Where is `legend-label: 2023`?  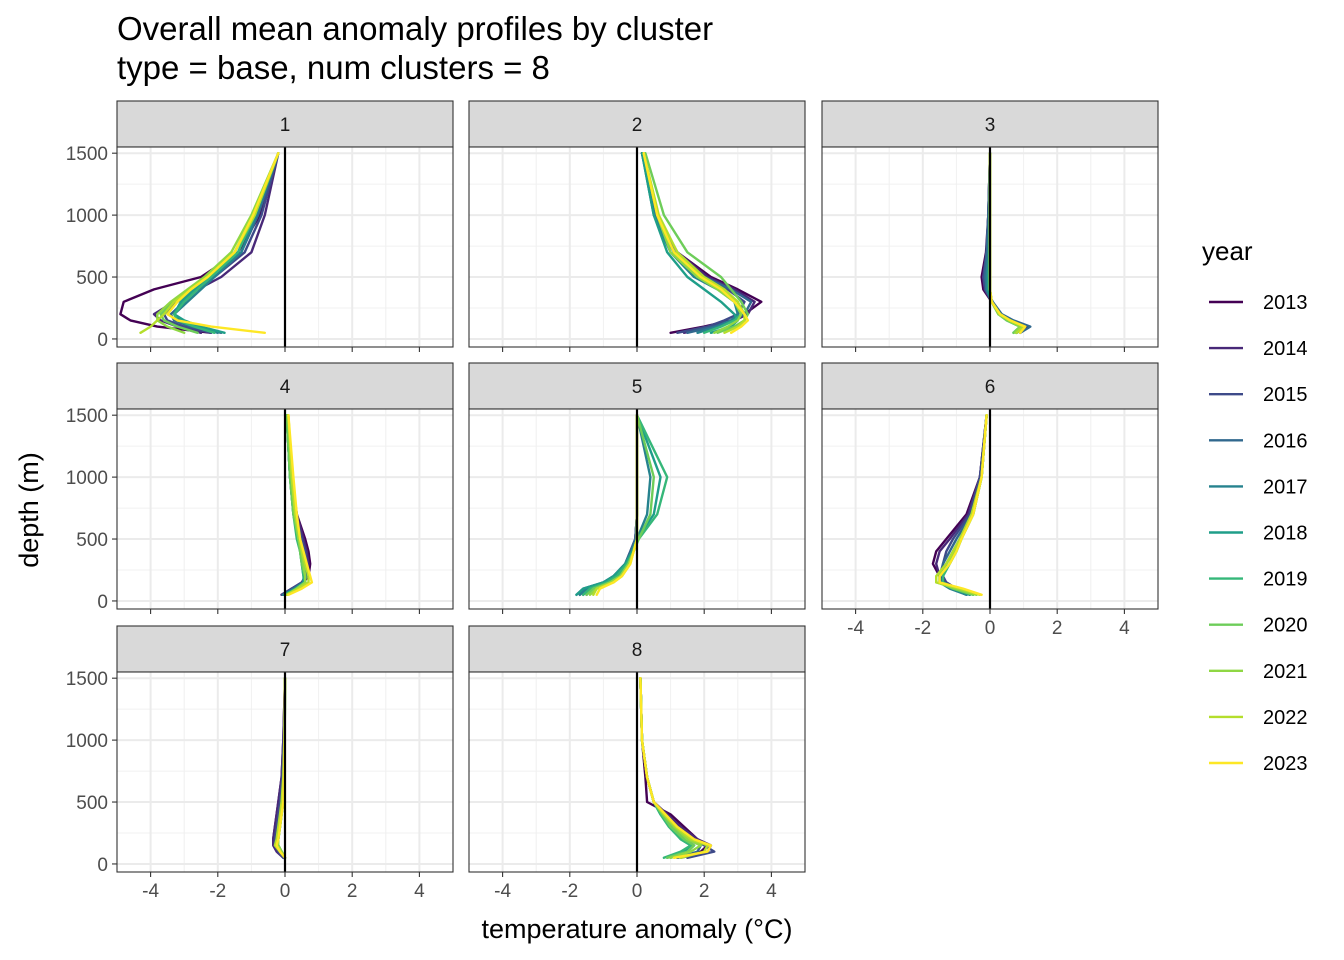 legend-label: 2023 is located at coordinates (1285, 764).